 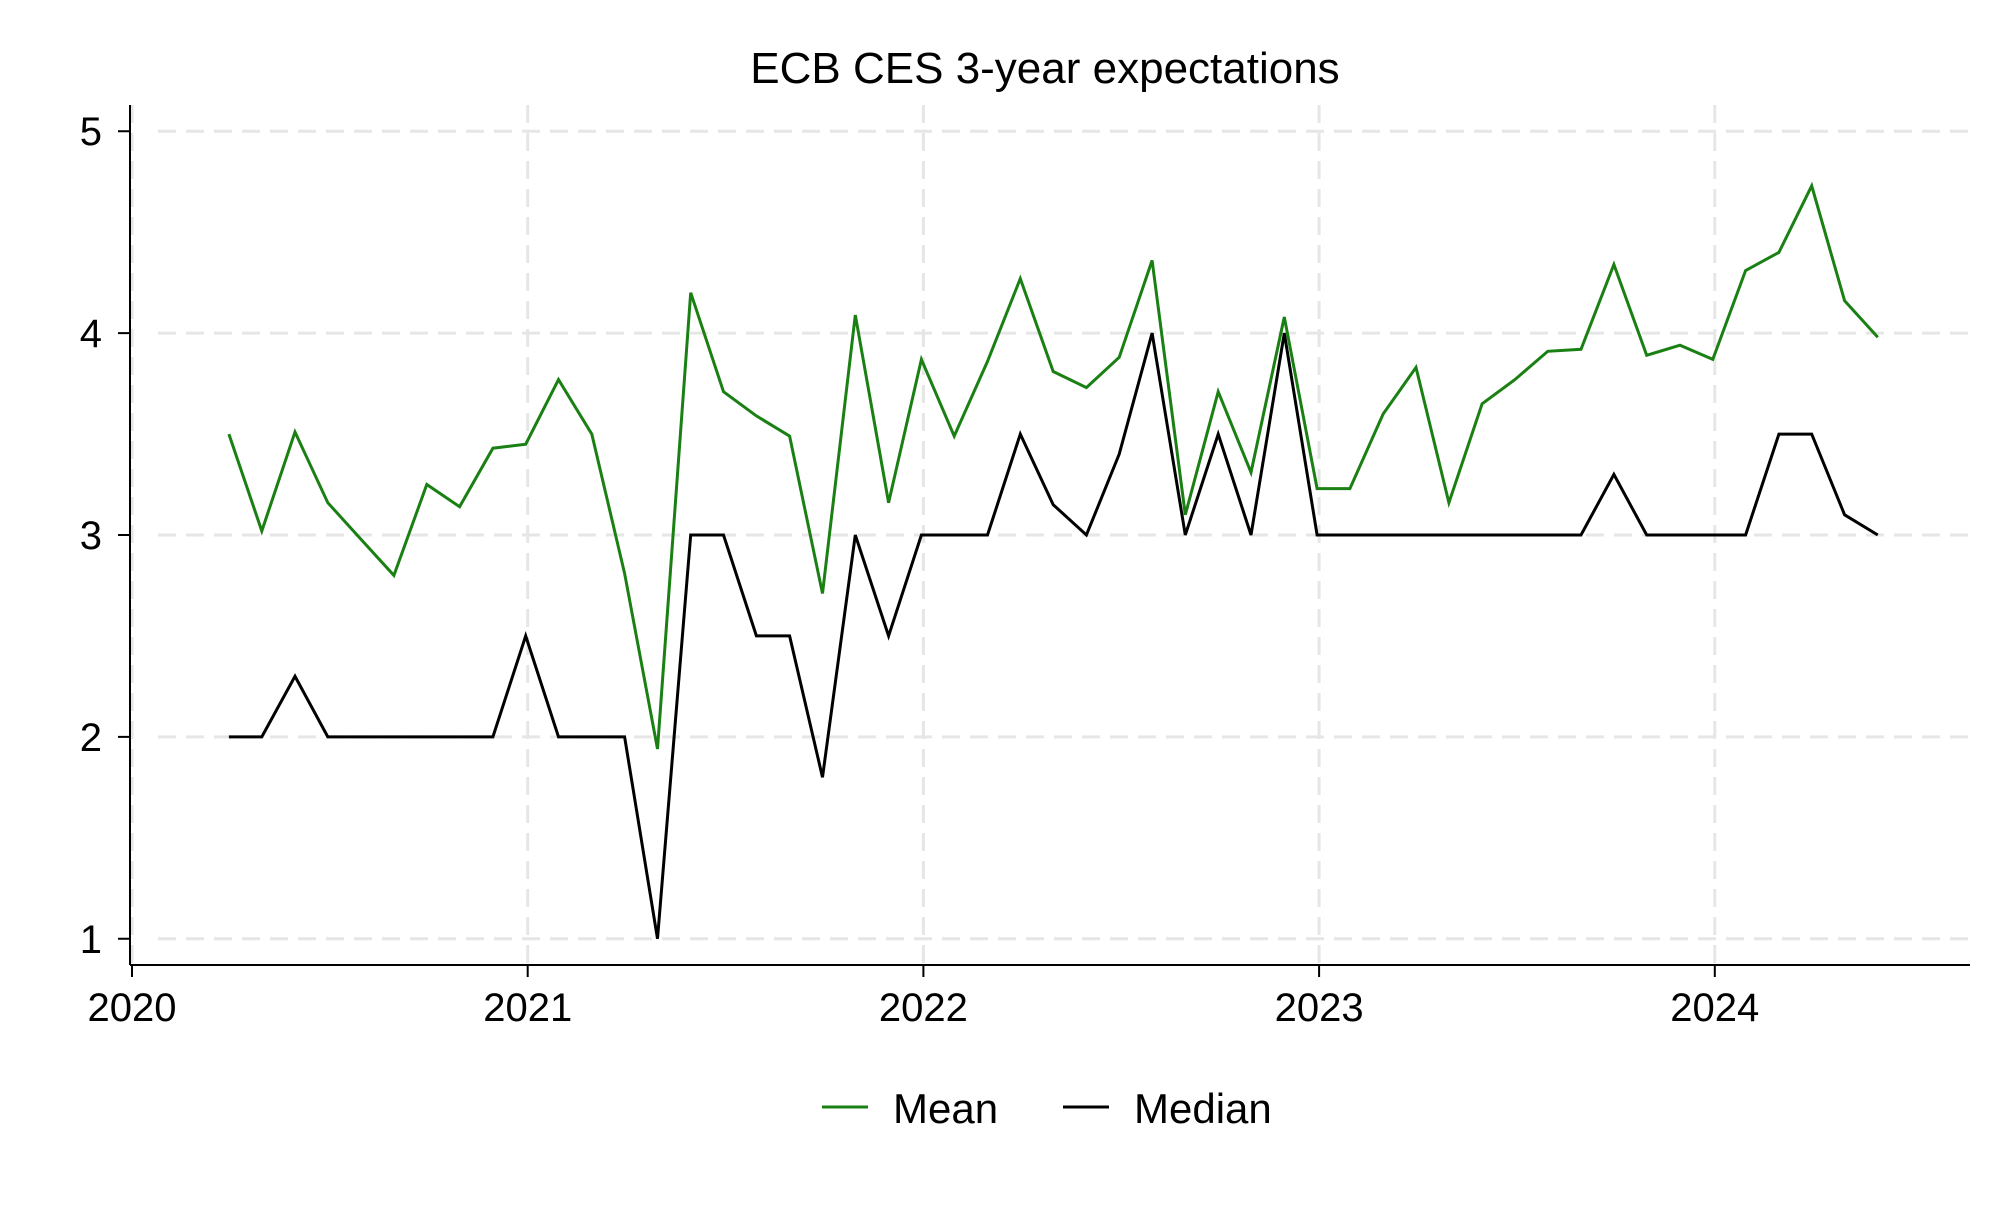 I want to click on y-tick-label: 5, so click(x=91, y=132).